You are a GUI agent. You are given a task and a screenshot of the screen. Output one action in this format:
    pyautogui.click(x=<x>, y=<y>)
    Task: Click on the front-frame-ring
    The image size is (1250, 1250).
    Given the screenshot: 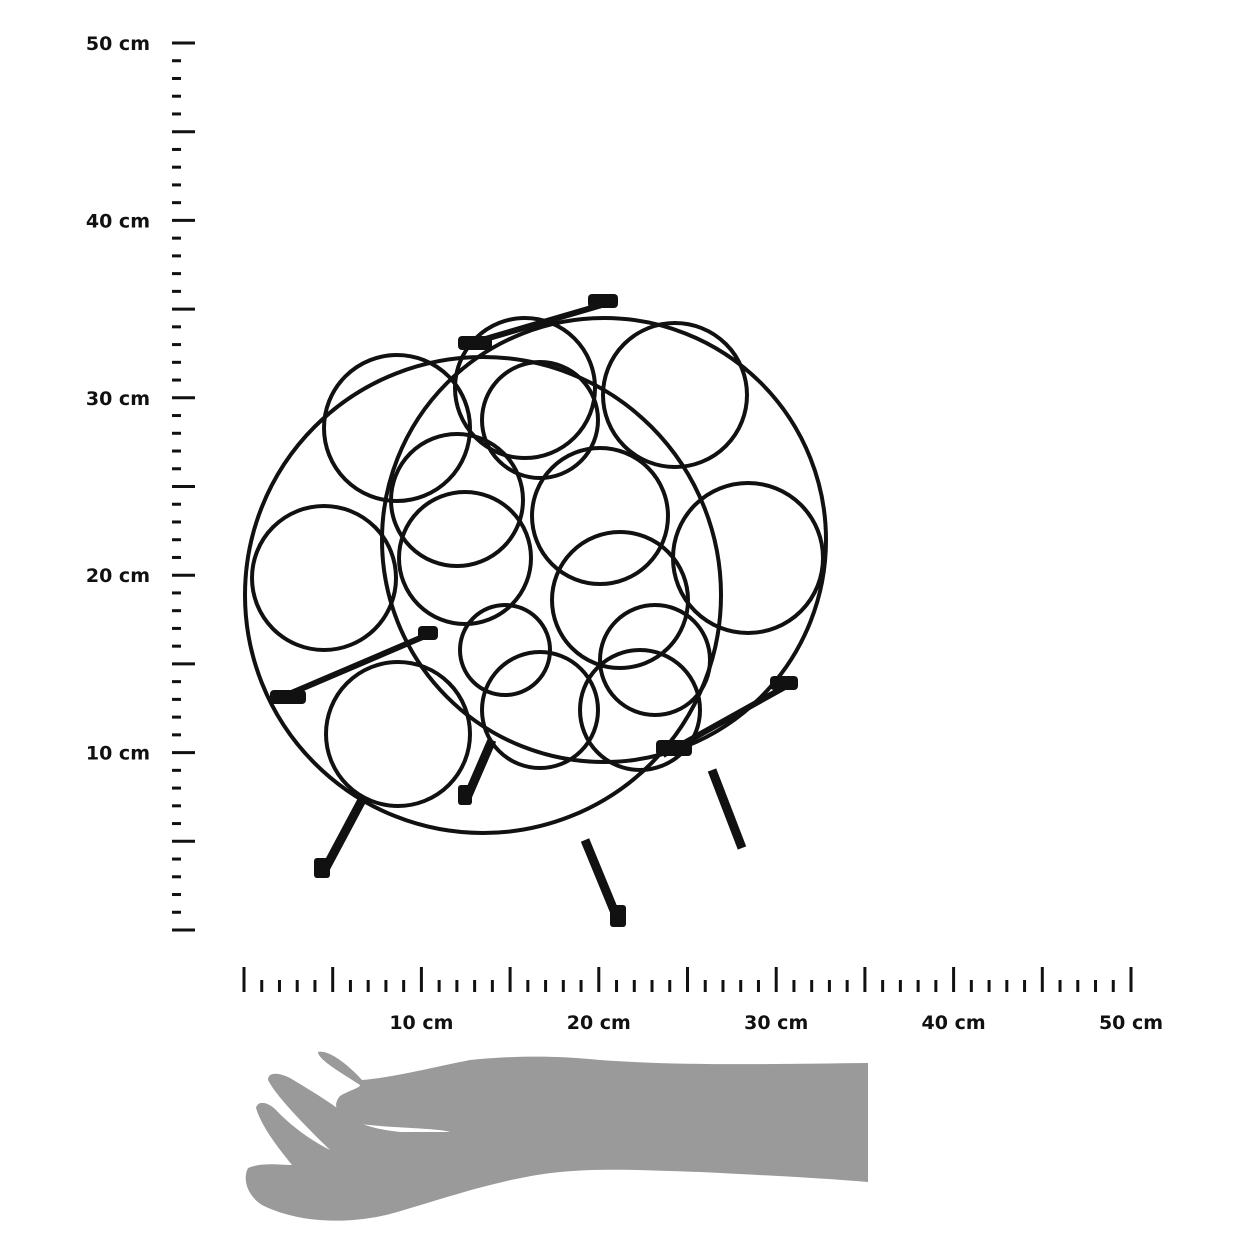 What is the action you would take?
    pyautogui.click(x=483, y=595)
    